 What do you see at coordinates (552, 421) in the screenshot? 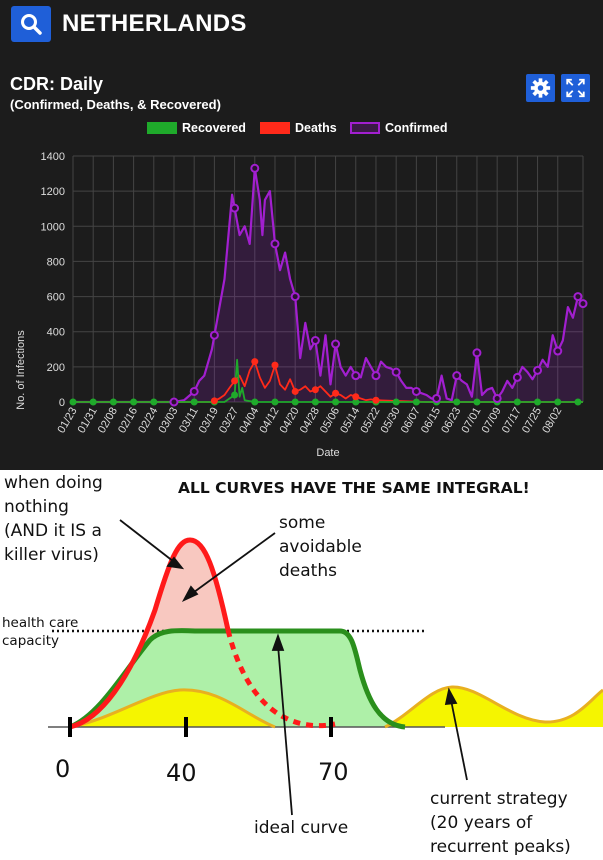
I see `x-tick-label: 08/02` at bounding box center [552, 421].